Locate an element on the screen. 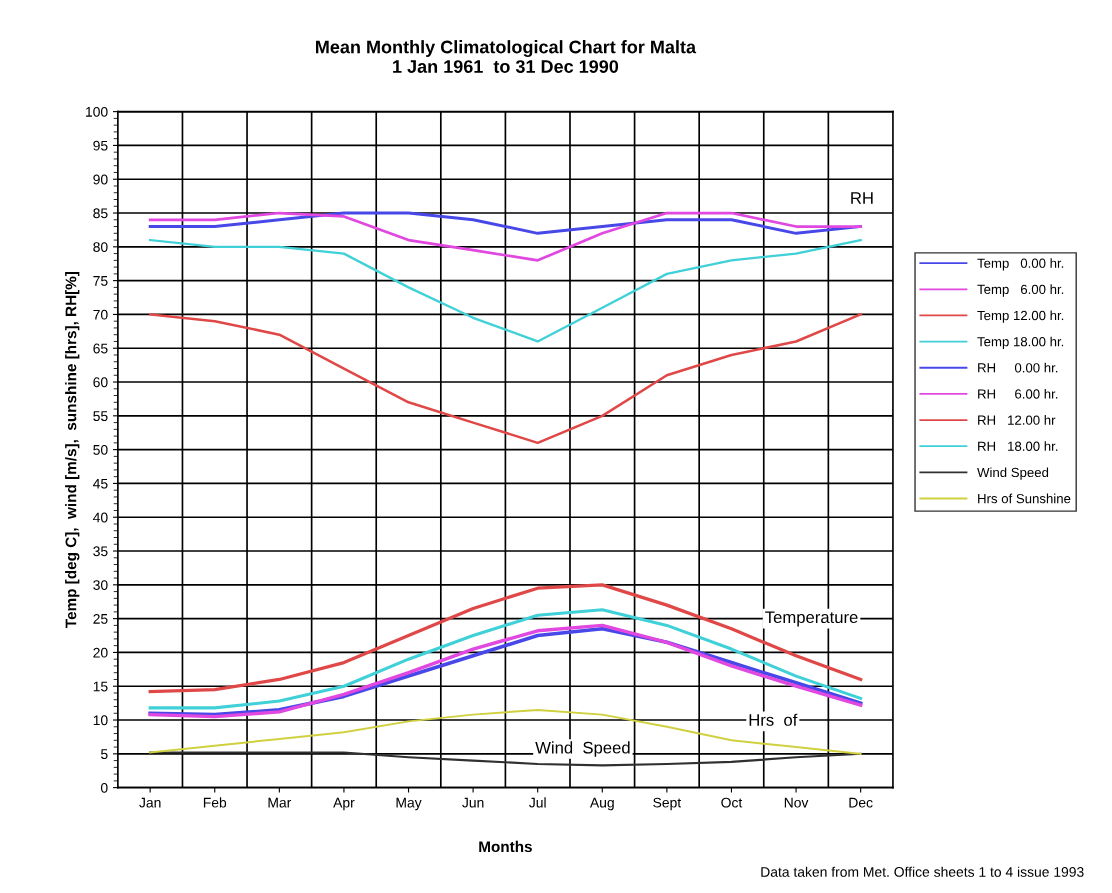  y-tick-label: 95 is located at coordinates (100, 145).